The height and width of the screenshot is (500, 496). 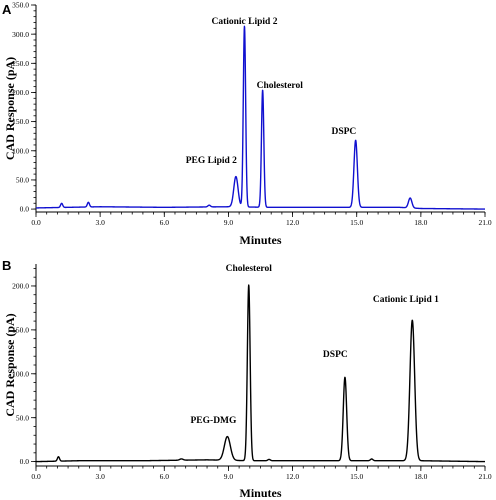 I want to click on y-tick-label: 350.0, so click(x=20, y=5).